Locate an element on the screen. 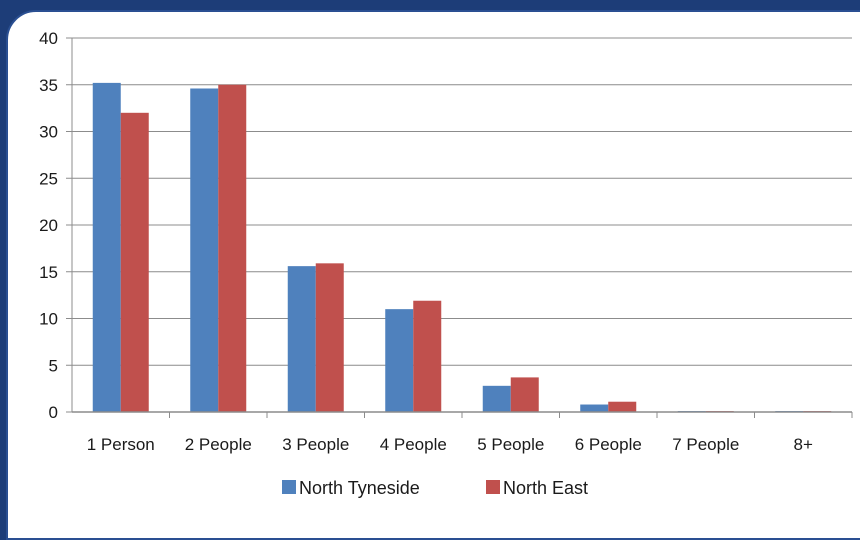 The image size is (860, 540). y-tick-label: 0 is located at coordinates (53, 412).